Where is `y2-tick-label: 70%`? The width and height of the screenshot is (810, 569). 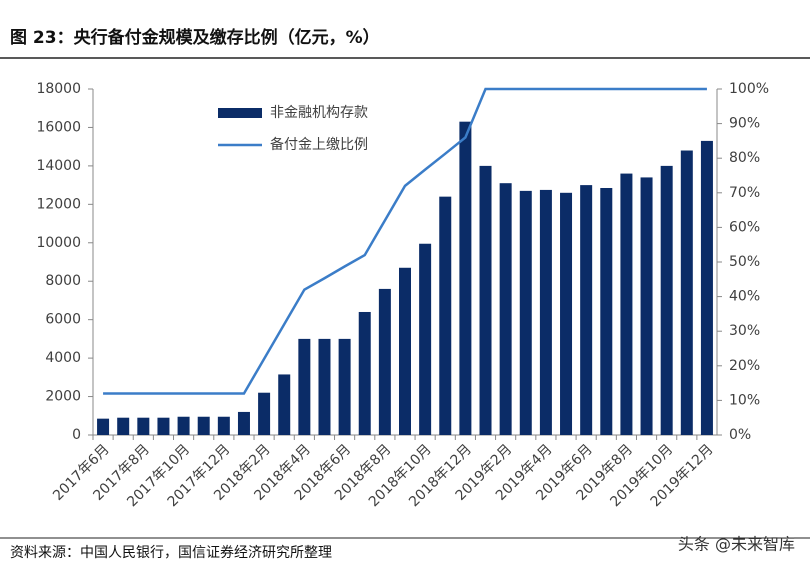
y2-tick-label: 70% is located at coordinates (744, 193).